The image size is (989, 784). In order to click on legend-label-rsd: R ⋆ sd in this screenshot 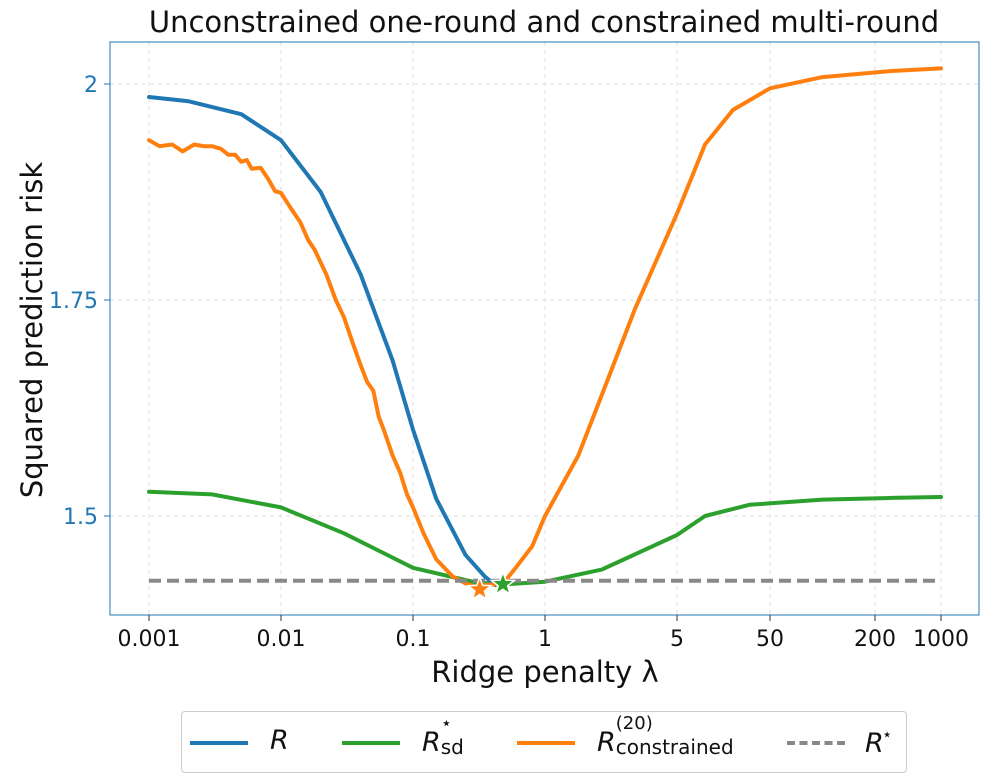, I will do `click(451, 736)`.